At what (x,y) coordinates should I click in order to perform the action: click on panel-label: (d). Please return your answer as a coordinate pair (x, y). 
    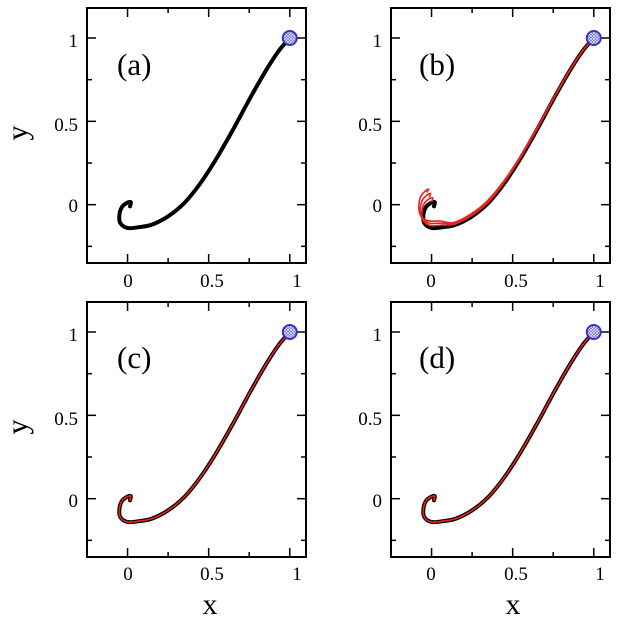
    Looking at the image, I should click on (437, 357).